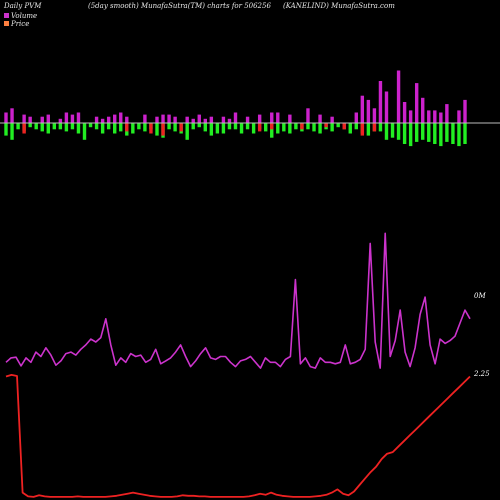  I want to click on legend: Volume Price, so click(20, 20).